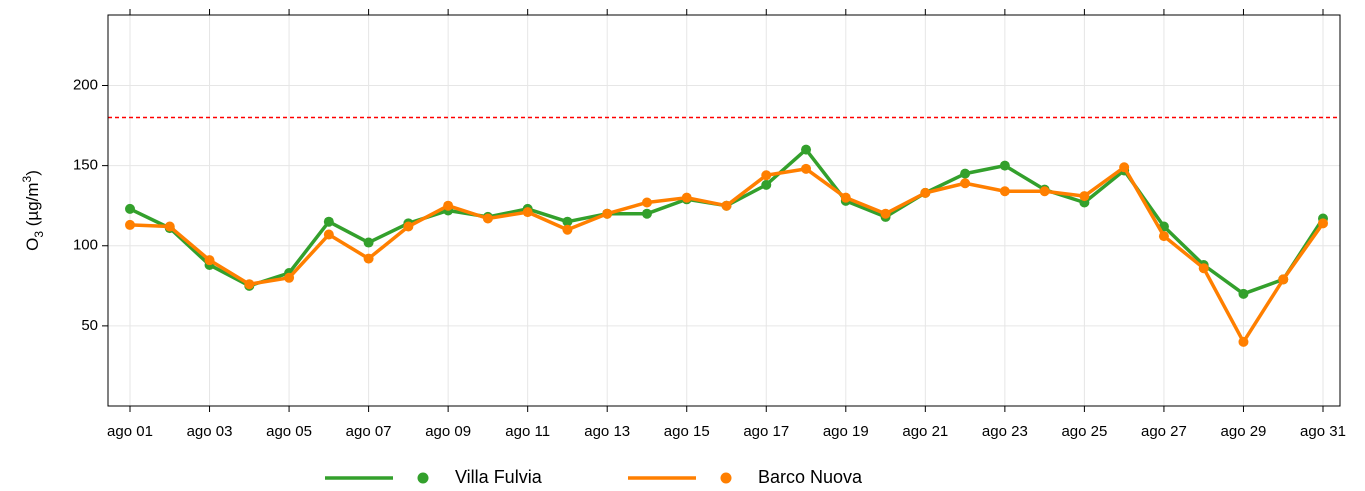 This screenshot has height=491, width=1365. Describe the element at coordinates (32, 244) in the screenshot. I see `y-axis-label-part: O` at that location.